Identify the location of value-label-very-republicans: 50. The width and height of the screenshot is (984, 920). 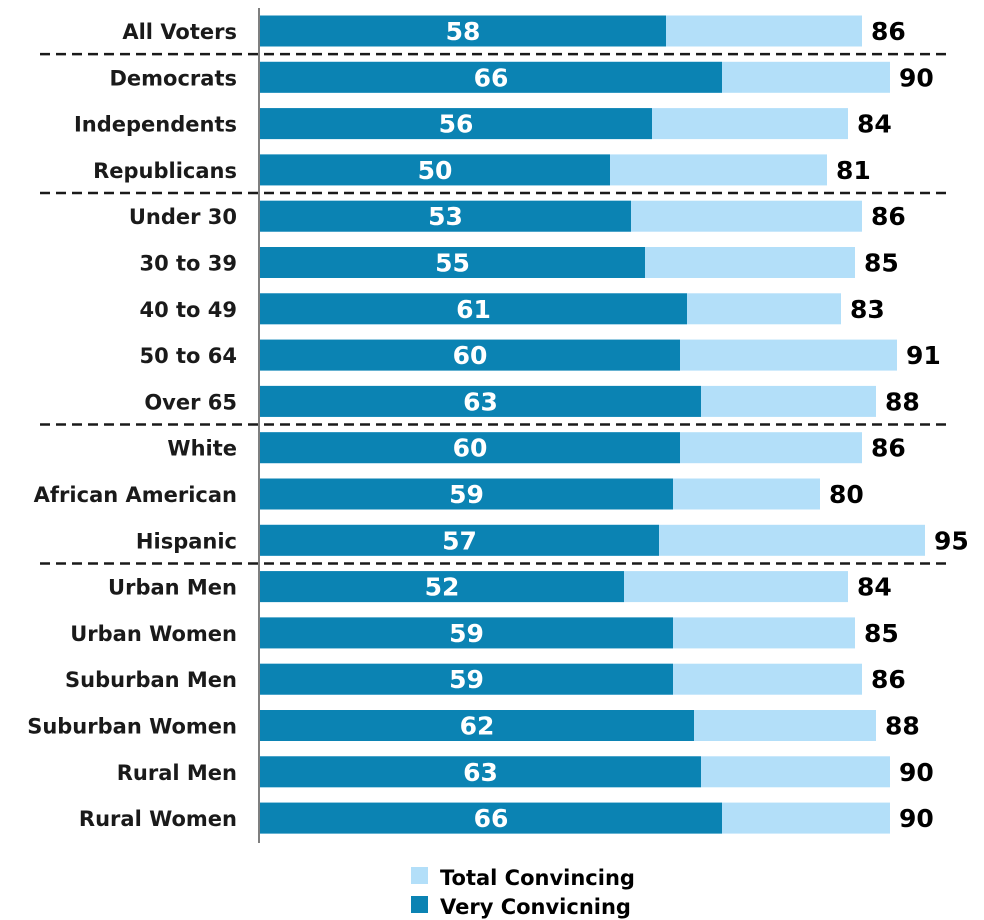
(435, 170).